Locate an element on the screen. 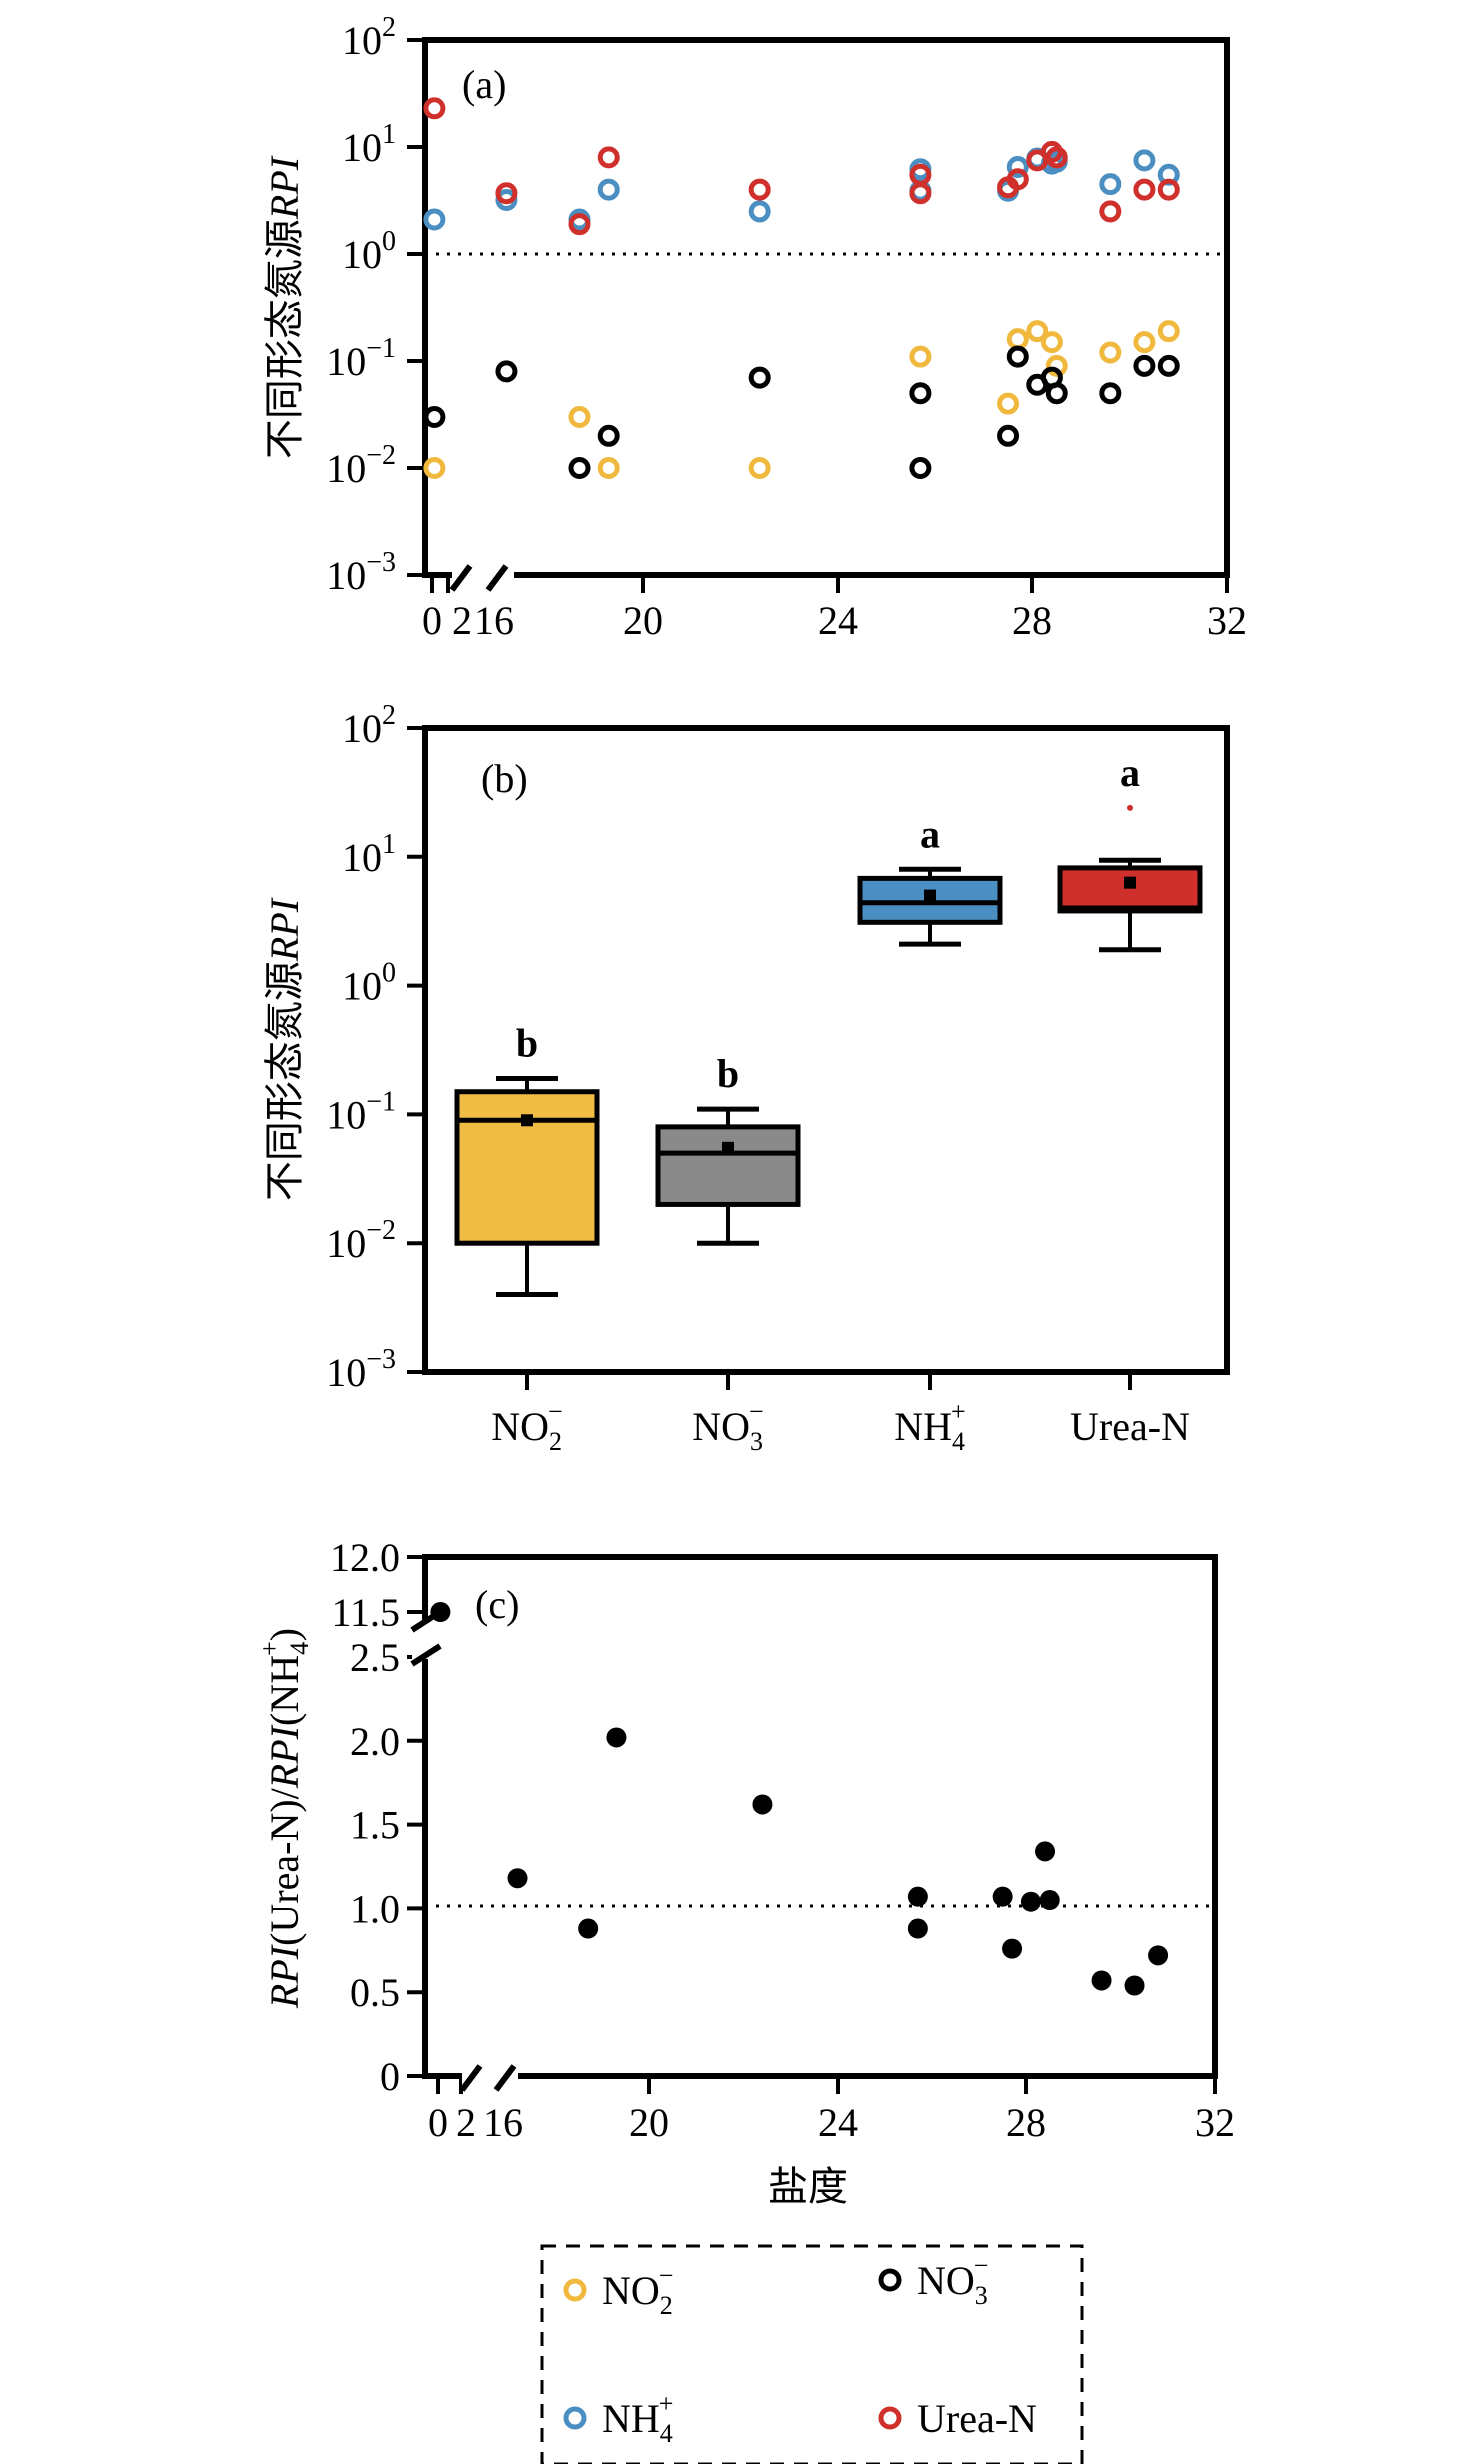 The width and height of the screenshot is (1476, 2464). panel-c-y-axis-title: RPI(Urea-N)/RPI(NH4+) is located at coordinates (284, 1818).